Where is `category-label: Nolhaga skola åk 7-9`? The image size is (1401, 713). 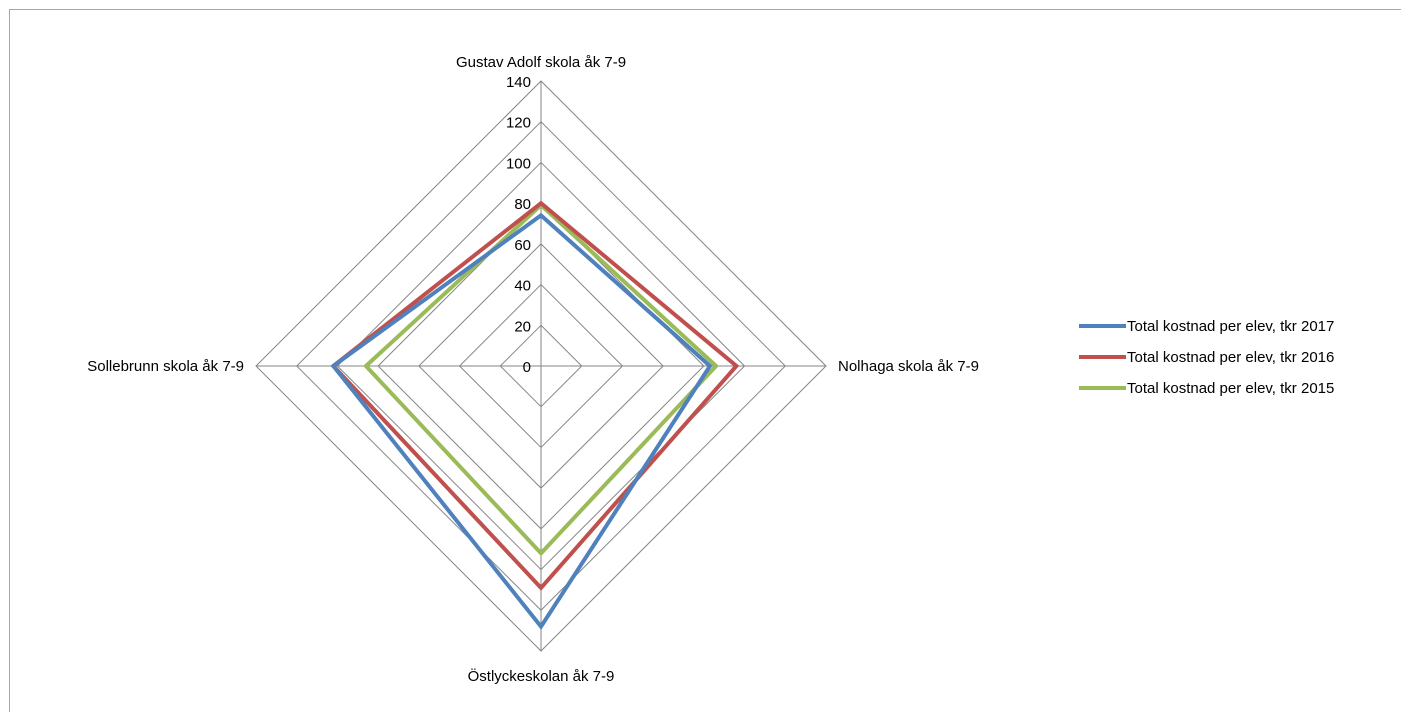
category-label: Nolhaga skola åk 7-9 is located at coordinates (908, 366).